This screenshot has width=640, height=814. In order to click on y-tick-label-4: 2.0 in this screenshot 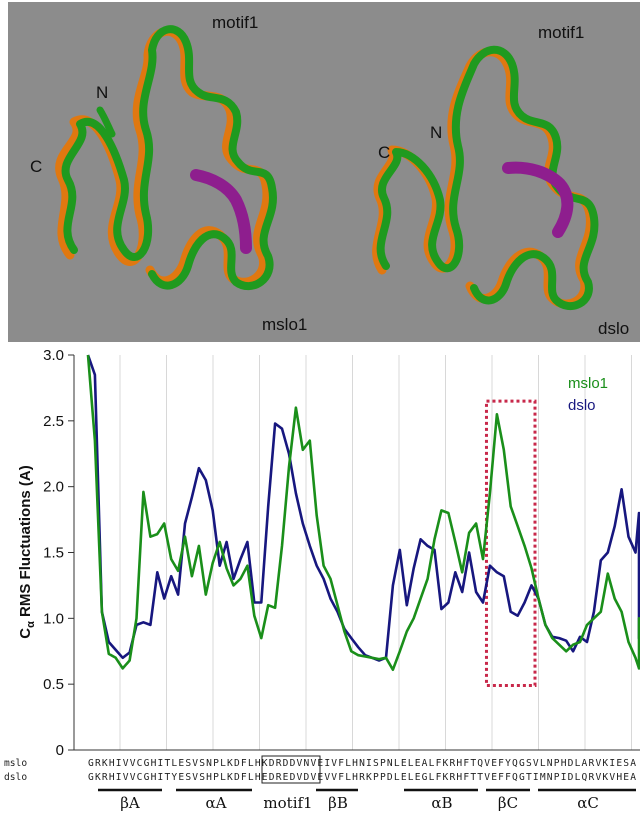, I will do `click(53, 487)`.